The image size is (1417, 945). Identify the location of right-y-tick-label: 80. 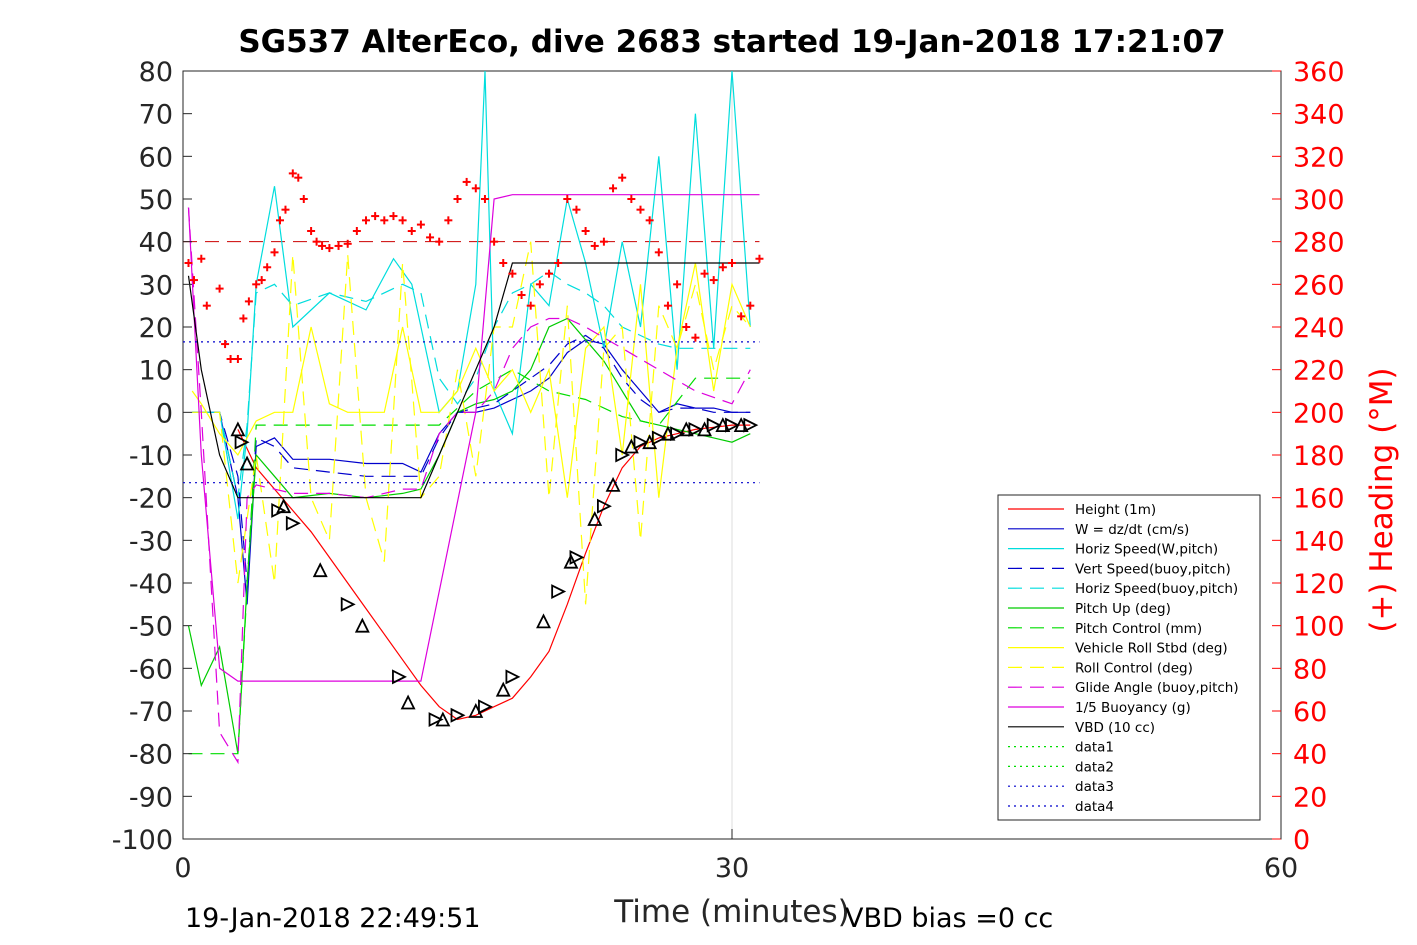
(1310, 669).